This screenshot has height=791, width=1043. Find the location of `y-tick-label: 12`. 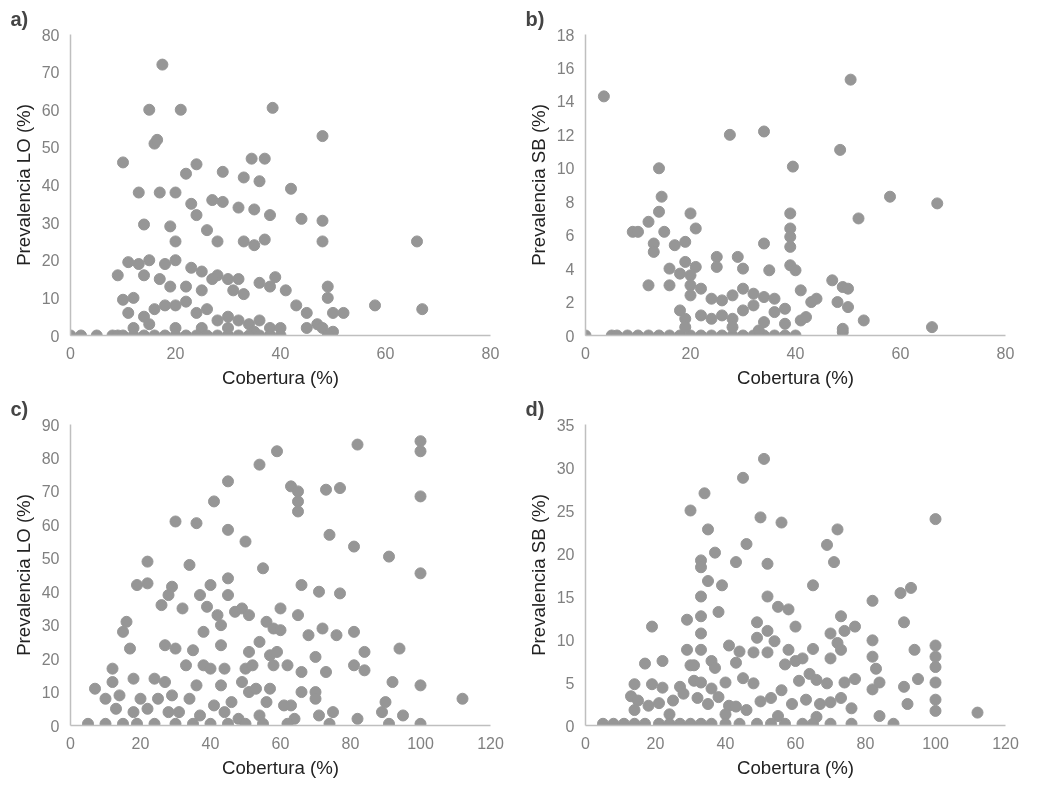

y-tick-label: 12 is located at coordinates (565, 135).